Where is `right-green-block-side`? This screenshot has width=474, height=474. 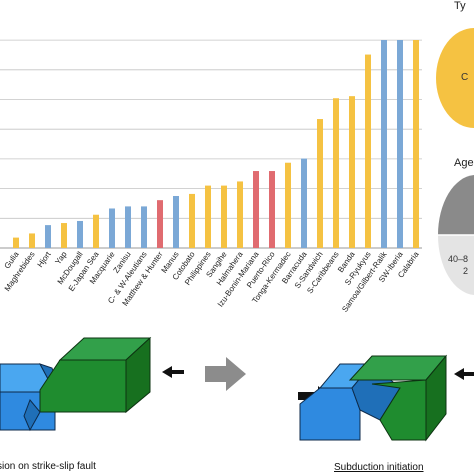
right-green-block-side is located at coordinates (436, 398).